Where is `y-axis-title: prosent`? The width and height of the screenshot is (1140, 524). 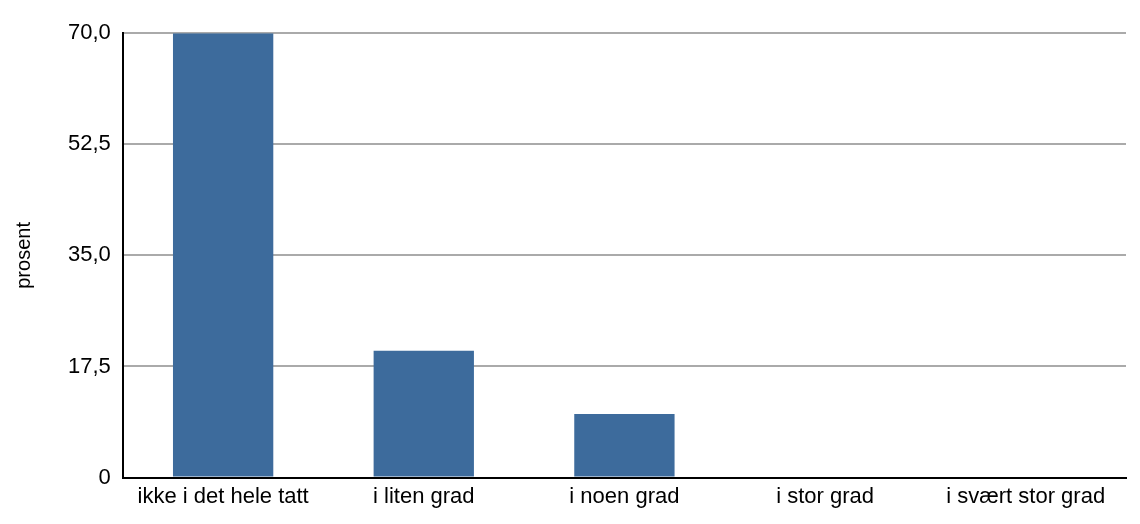
y-axis-title: prosent is located at coordinates (22, 255).